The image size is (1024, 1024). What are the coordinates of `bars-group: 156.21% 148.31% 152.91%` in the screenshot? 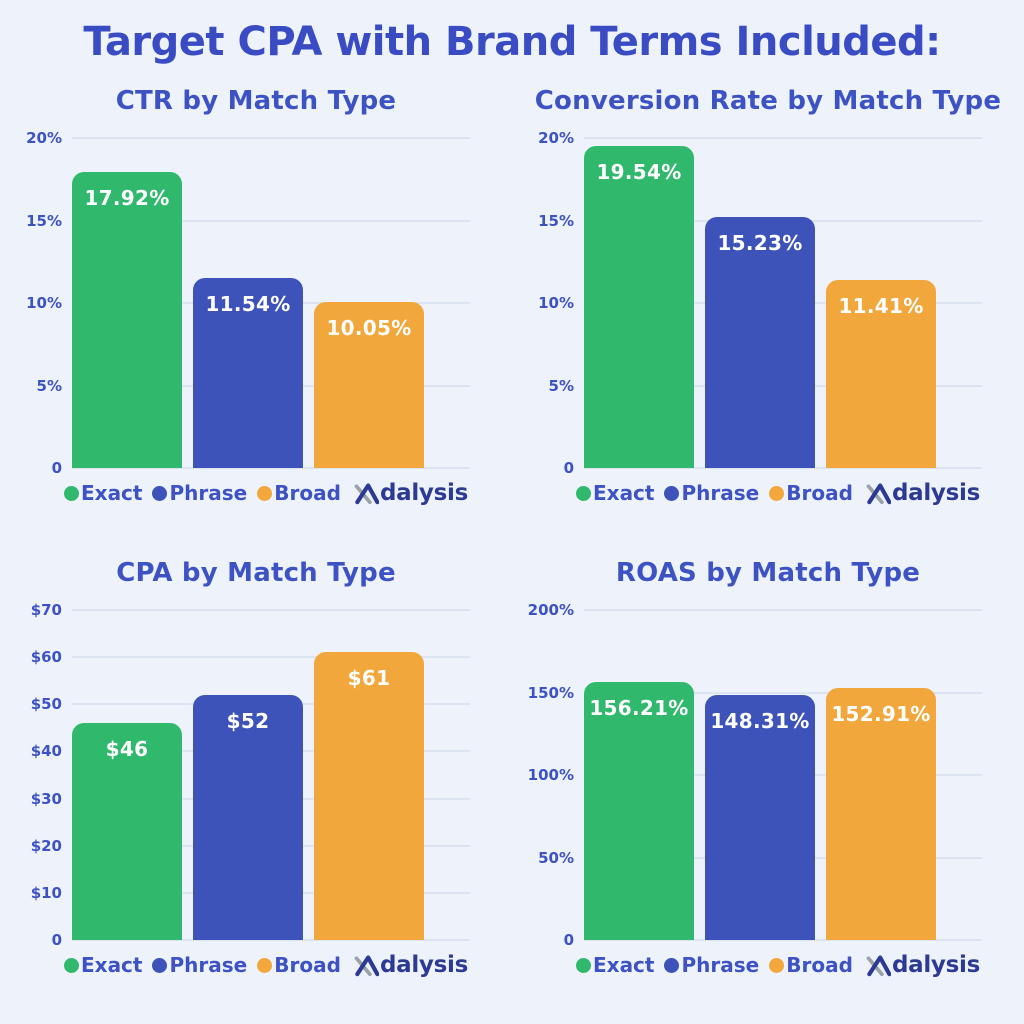 It's located at (760, 775).